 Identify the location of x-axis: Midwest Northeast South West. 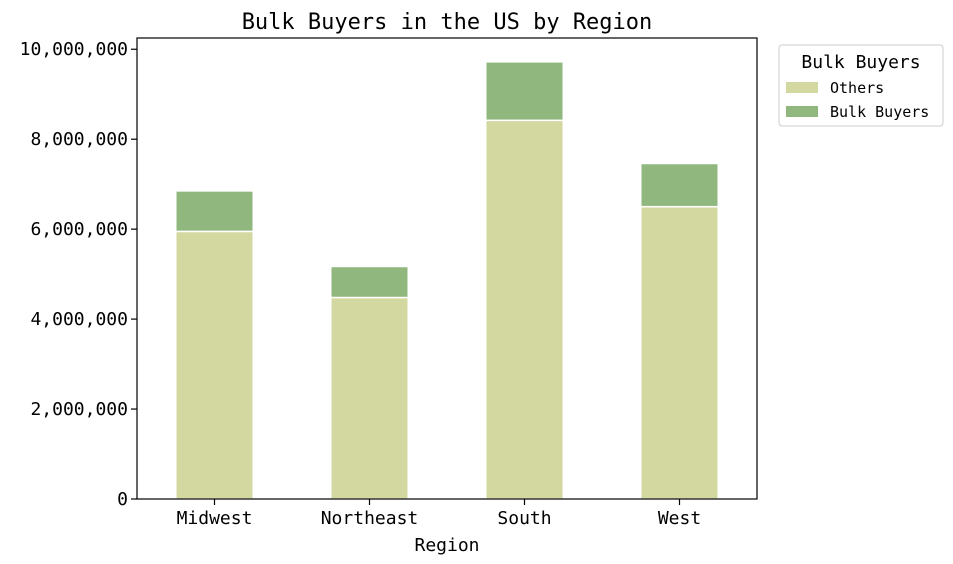
(439, 514).